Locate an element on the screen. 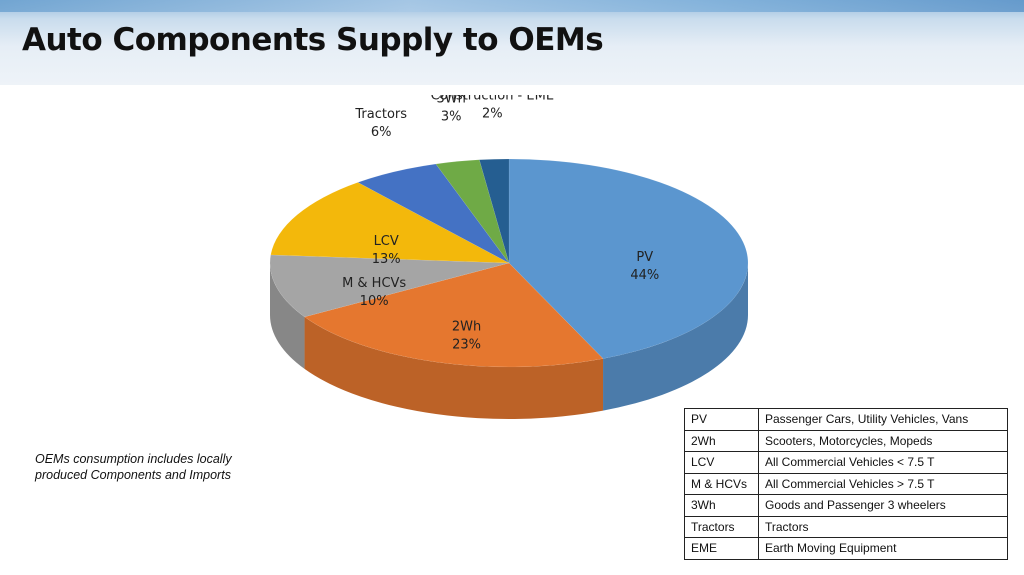  slice-percent: 10% is located at coordinates (374, 301).